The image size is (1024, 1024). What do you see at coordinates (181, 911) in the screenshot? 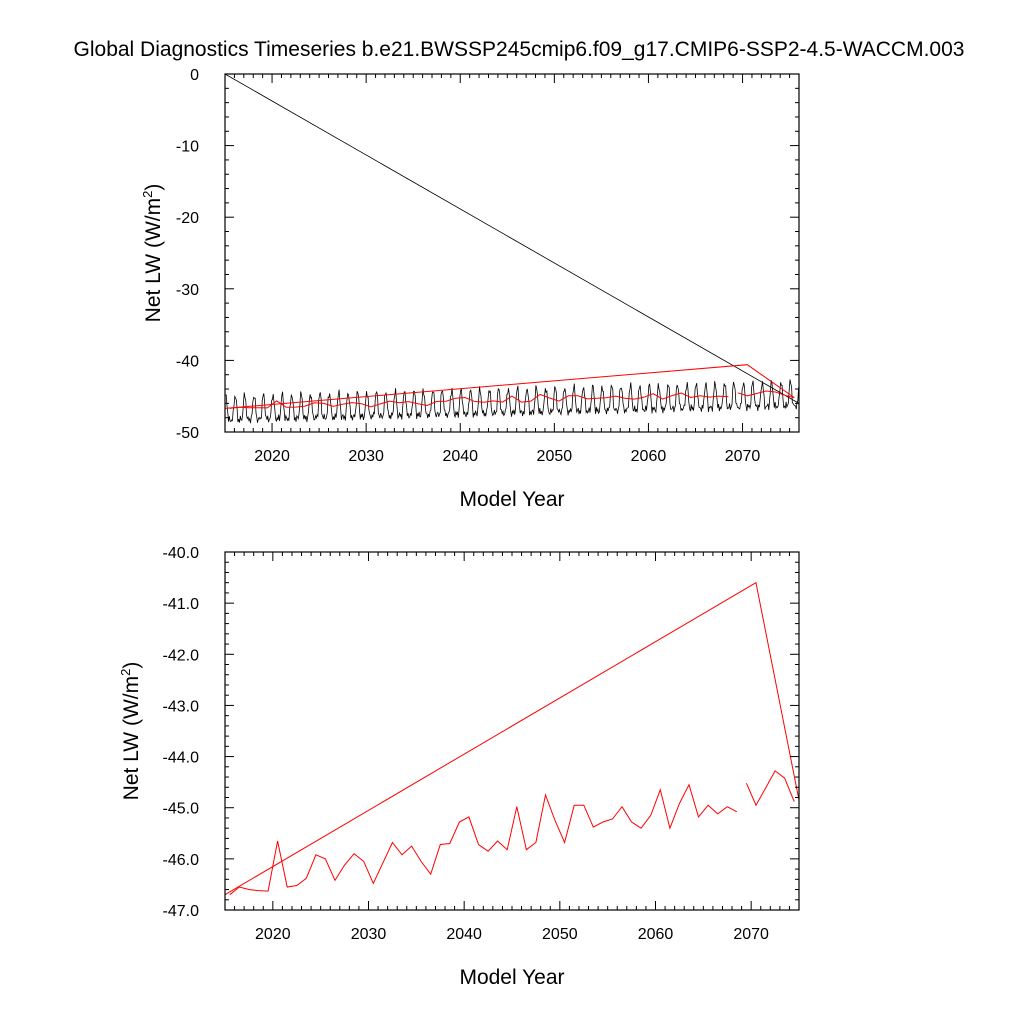
I see `bottom-y-tick-label: -47.0` at bounding box center [181, 911].